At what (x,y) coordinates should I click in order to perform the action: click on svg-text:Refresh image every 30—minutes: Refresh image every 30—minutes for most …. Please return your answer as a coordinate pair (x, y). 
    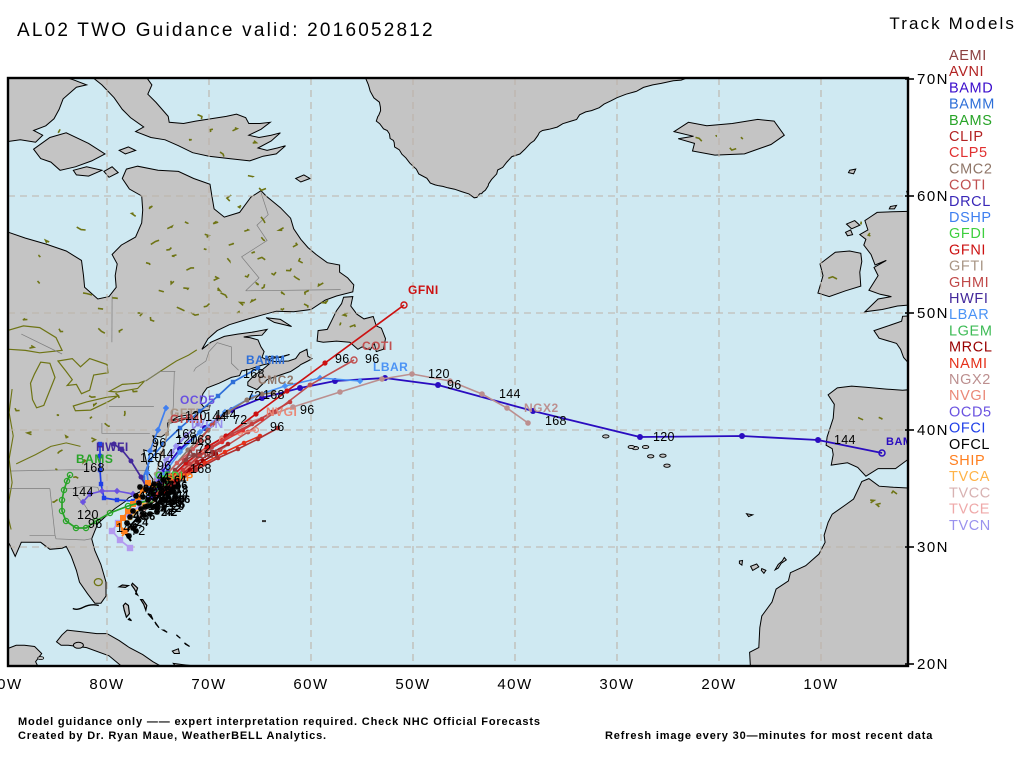
    Looking at the image, I should click on (769, 736).